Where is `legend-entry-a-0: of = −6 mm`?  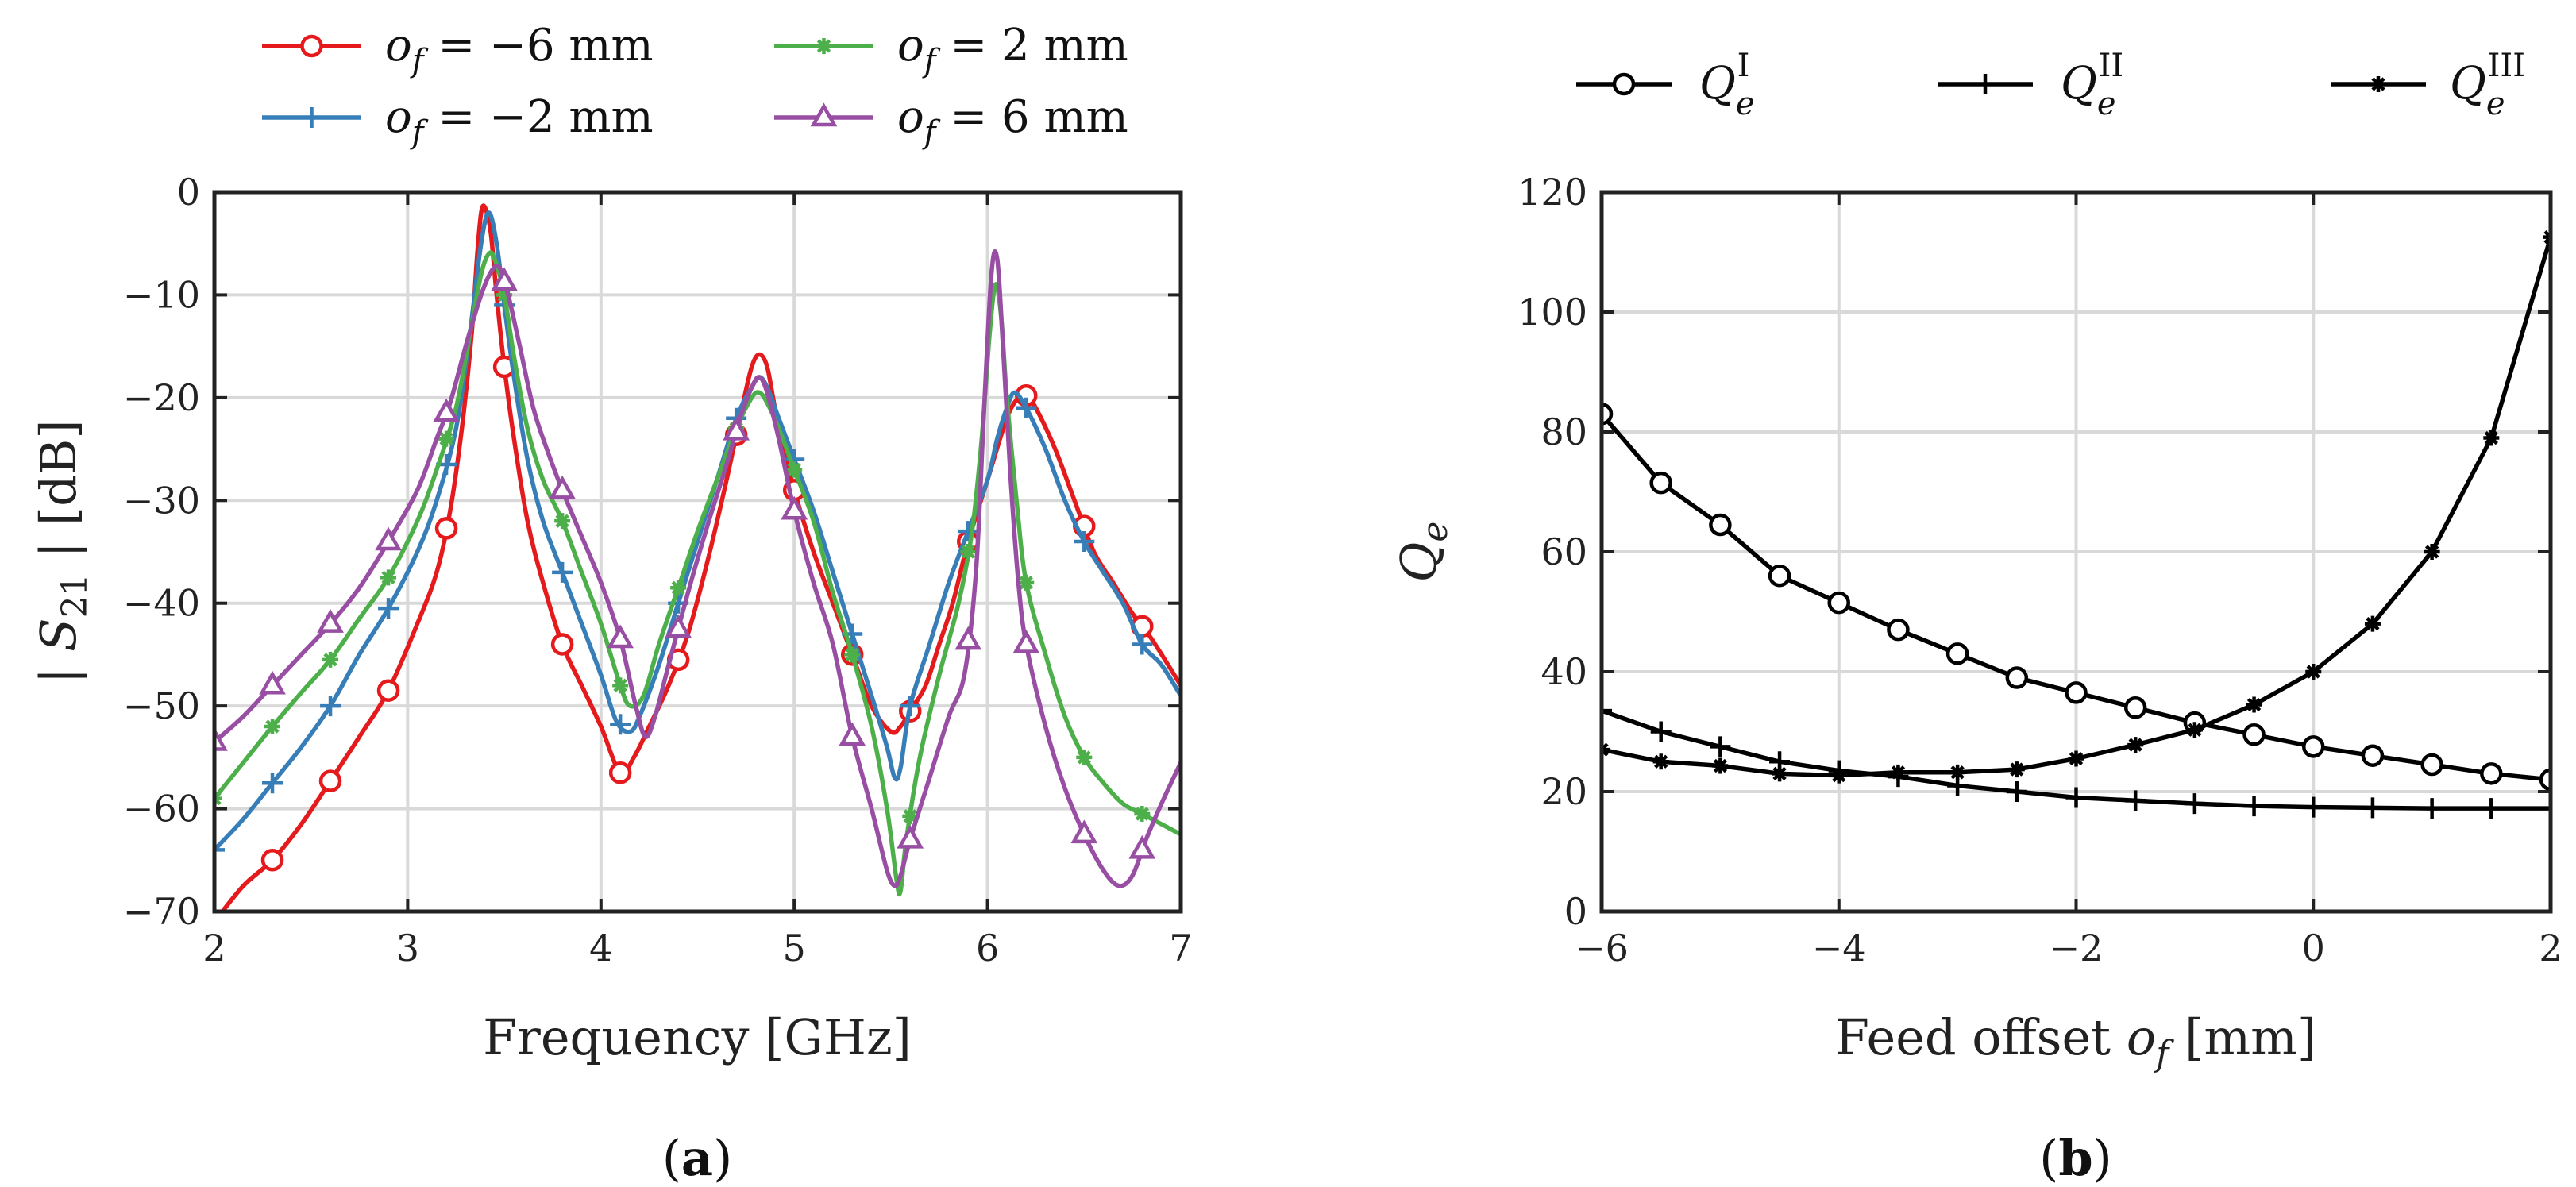
legend-entry-a-0: of = −6 mm is located at coordinates (458, 49).